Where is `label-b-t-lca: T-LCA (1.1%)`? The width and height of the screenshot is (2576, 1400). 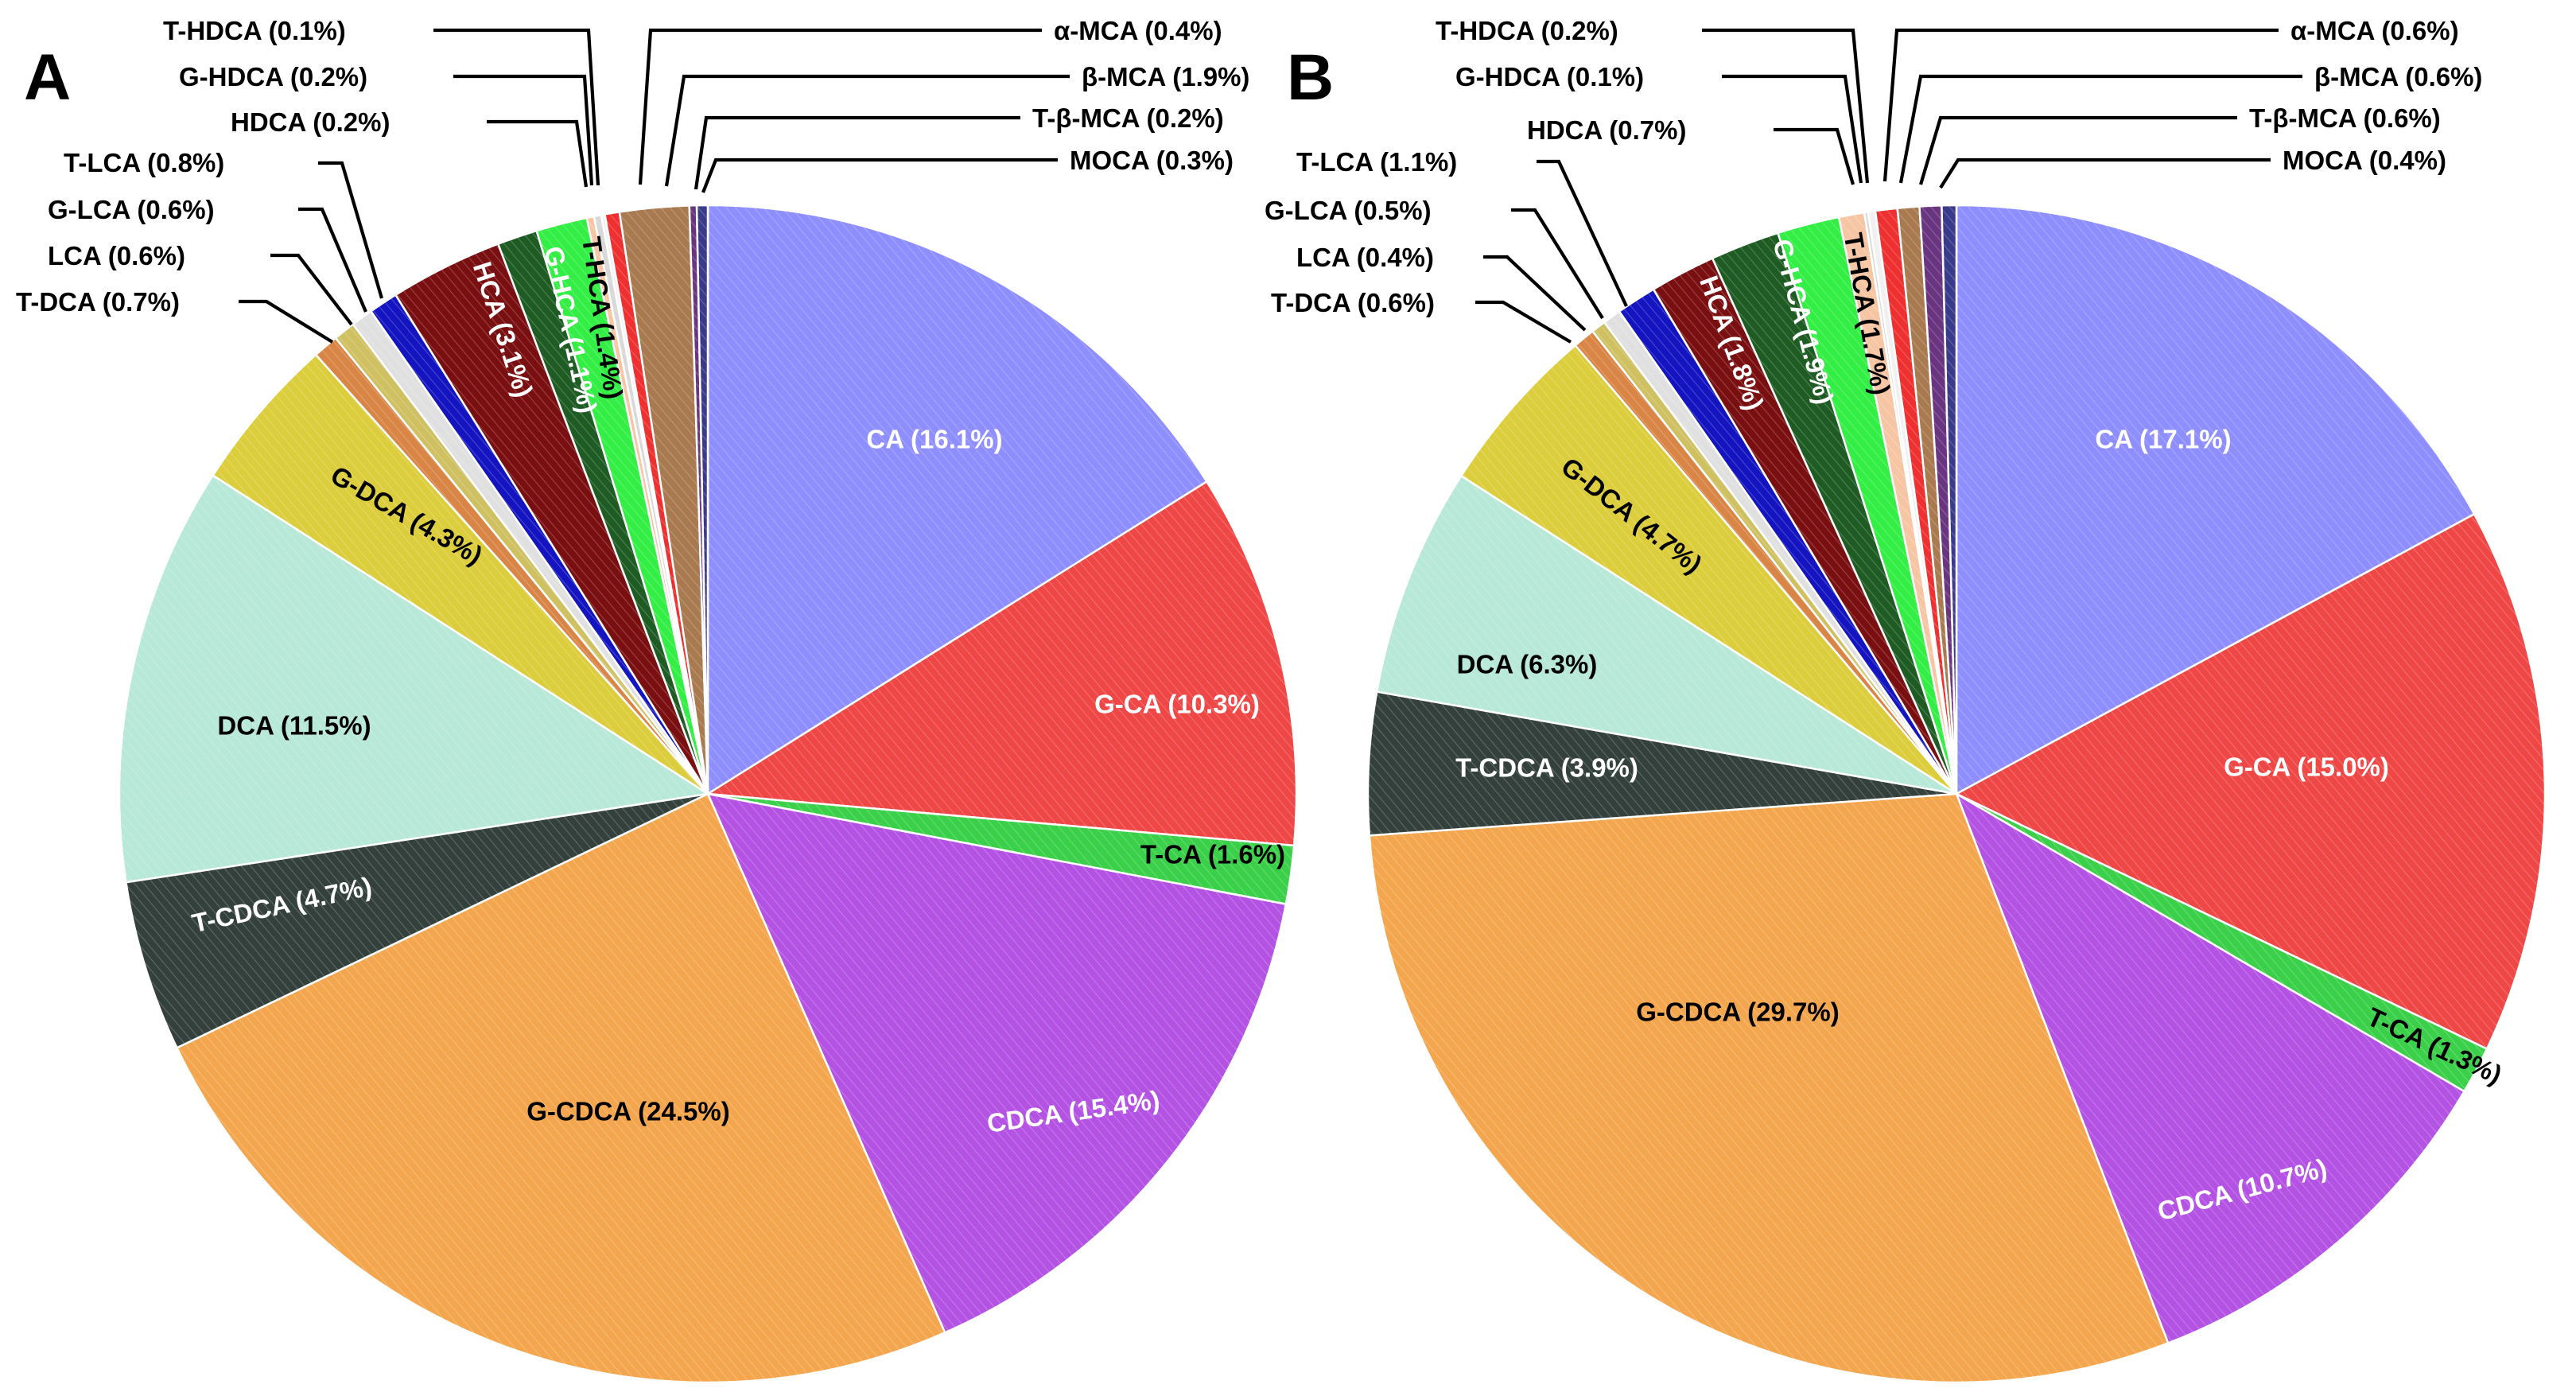 label-b-t-lca: T-LCA (1.1%) is located at coordinates (1376, 162).